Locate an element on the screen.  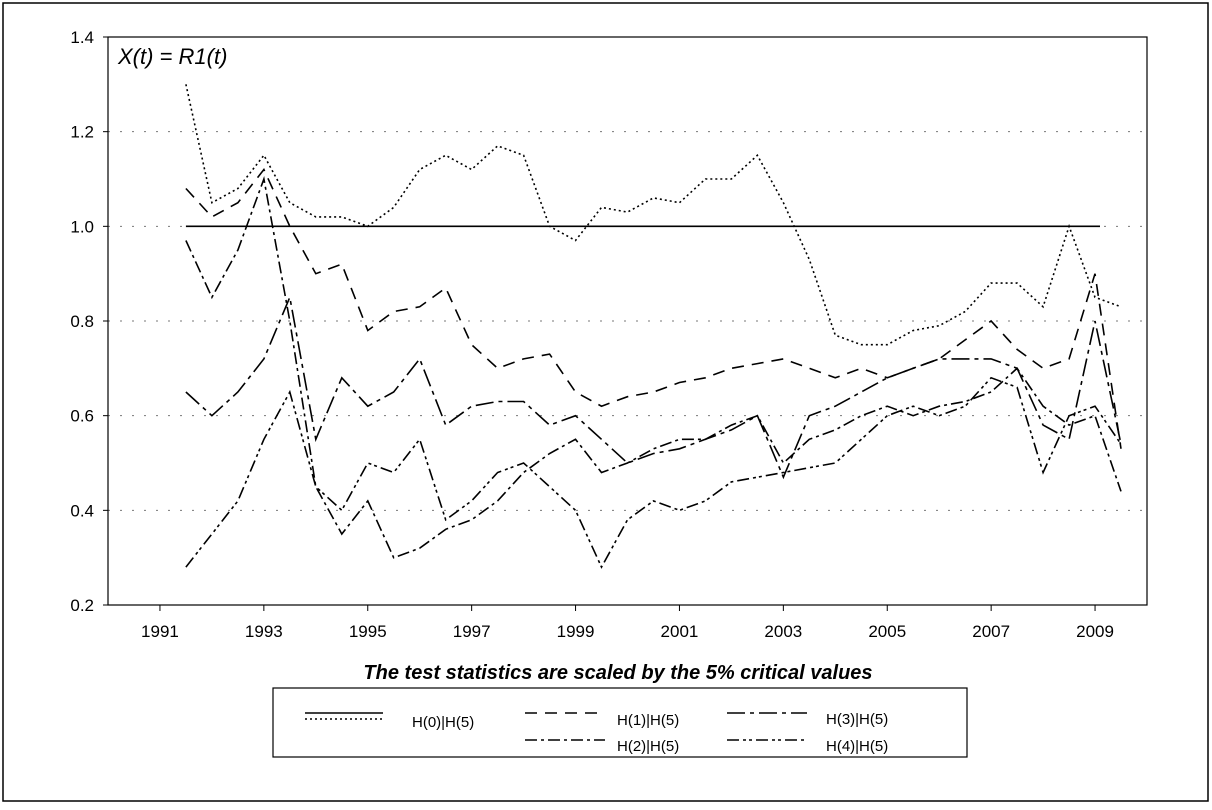
x-tick-label: 2003 is located at coordinates (783, 631).